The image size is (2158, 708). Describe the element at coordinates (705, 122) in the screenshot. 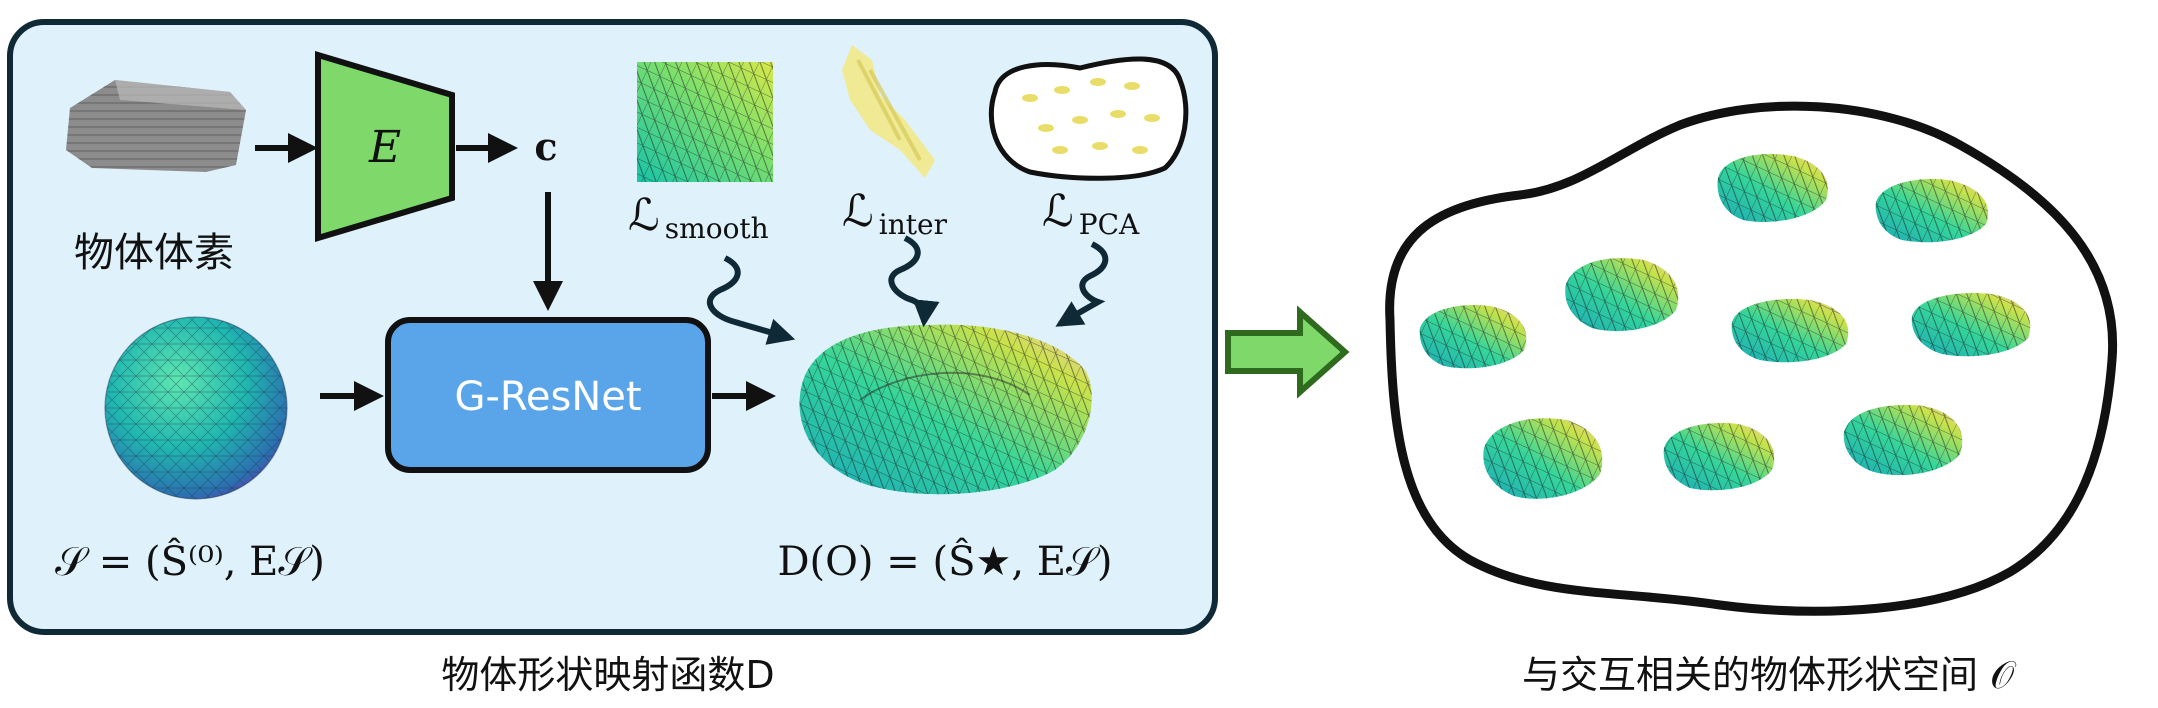

I see `smooth-loss-thumbnail-icon` at that location.